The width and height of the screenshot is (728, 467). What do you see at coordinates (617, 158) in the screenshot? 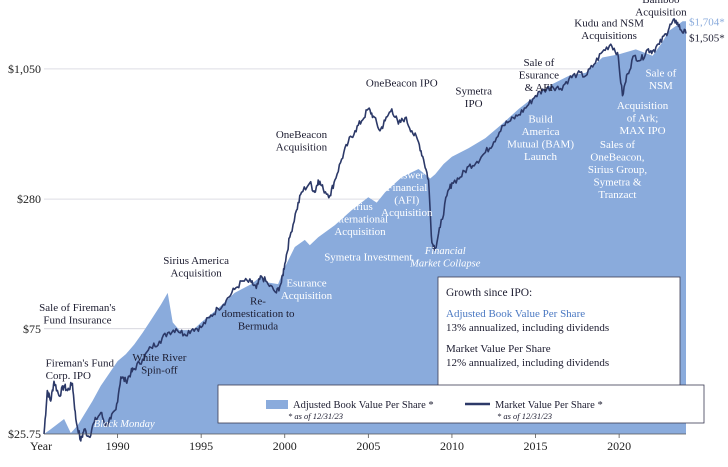
I see `annotation-text: OneBeacon,` at bounding box center [617, 158].